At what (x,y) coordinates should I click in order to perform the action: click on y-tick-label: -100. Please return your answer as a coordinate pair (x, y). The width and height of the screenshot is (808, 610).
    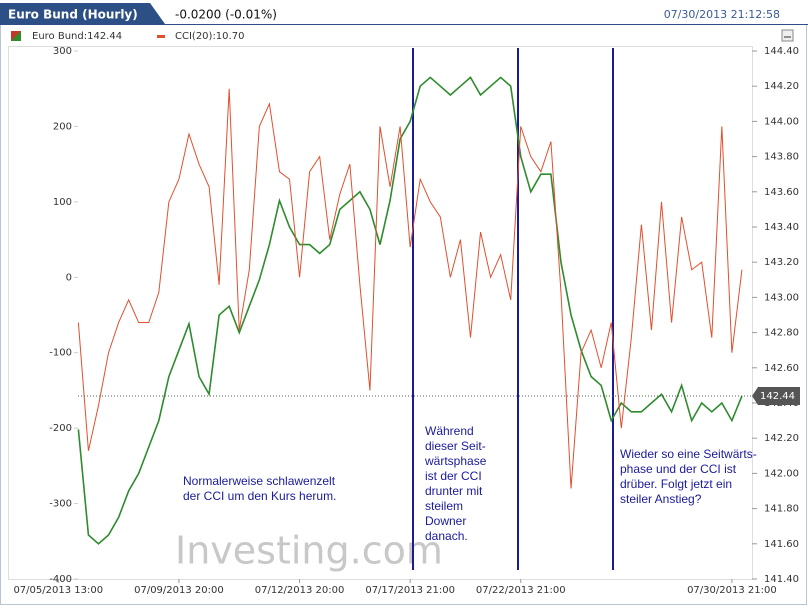
    Looking at the image, I should click on (60, 353).